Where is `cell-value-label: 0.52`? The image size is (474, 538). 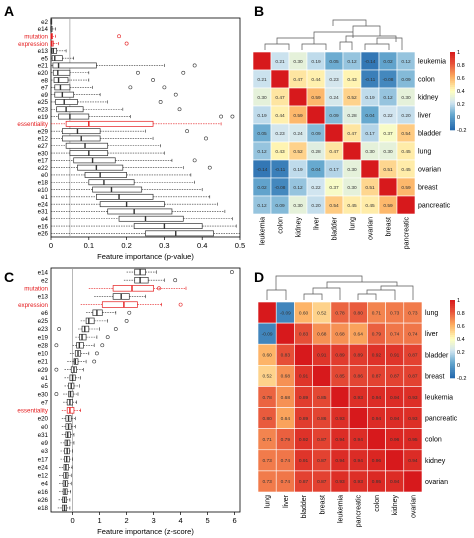 cell-value-label: 0.52 is located at coordinates (267, 377).